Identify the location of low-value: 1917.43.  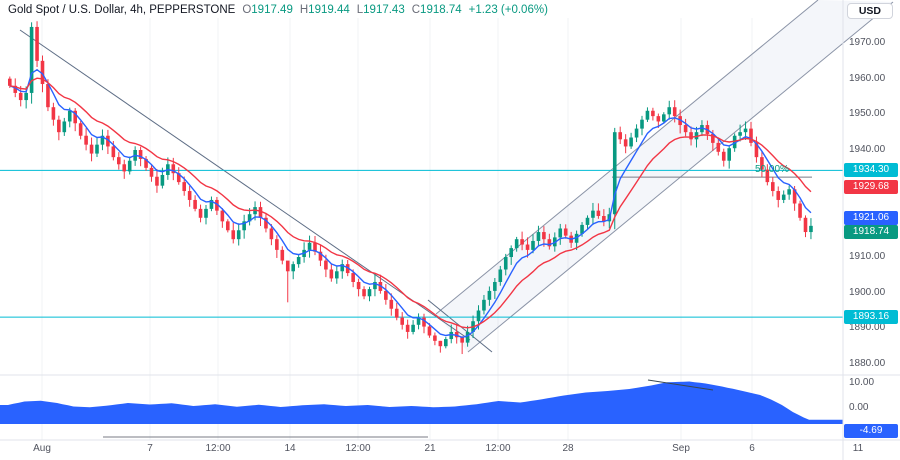
(384, 10).